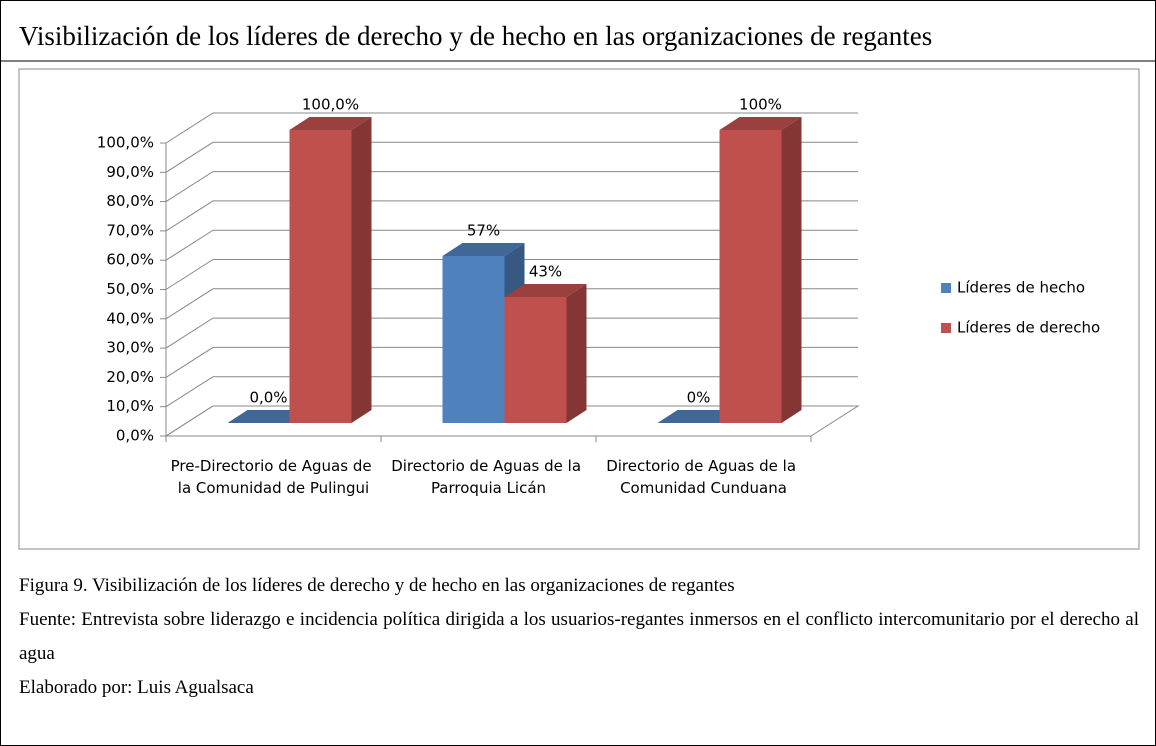  Describe the element at coordinates (130, 172) in the screenshot. I see `y-tick-label: 90,0%` at that location.